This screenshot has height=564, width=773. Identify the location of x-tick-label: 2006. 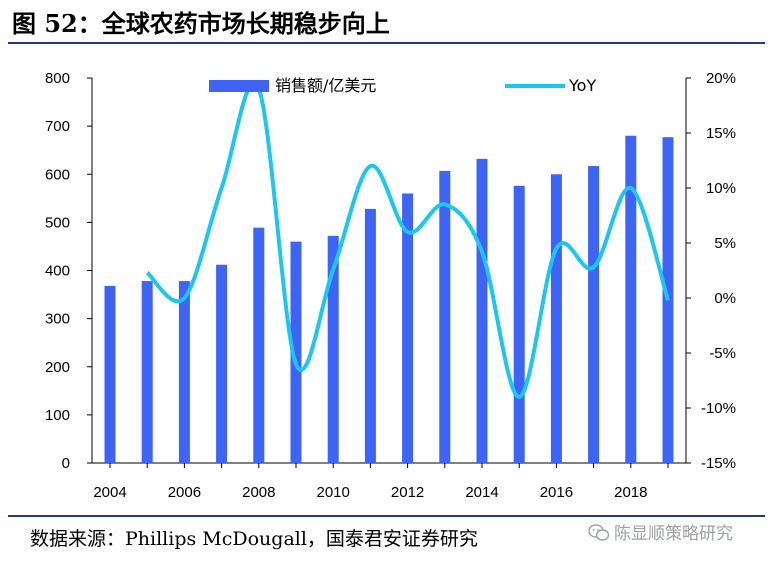
(184, 492).